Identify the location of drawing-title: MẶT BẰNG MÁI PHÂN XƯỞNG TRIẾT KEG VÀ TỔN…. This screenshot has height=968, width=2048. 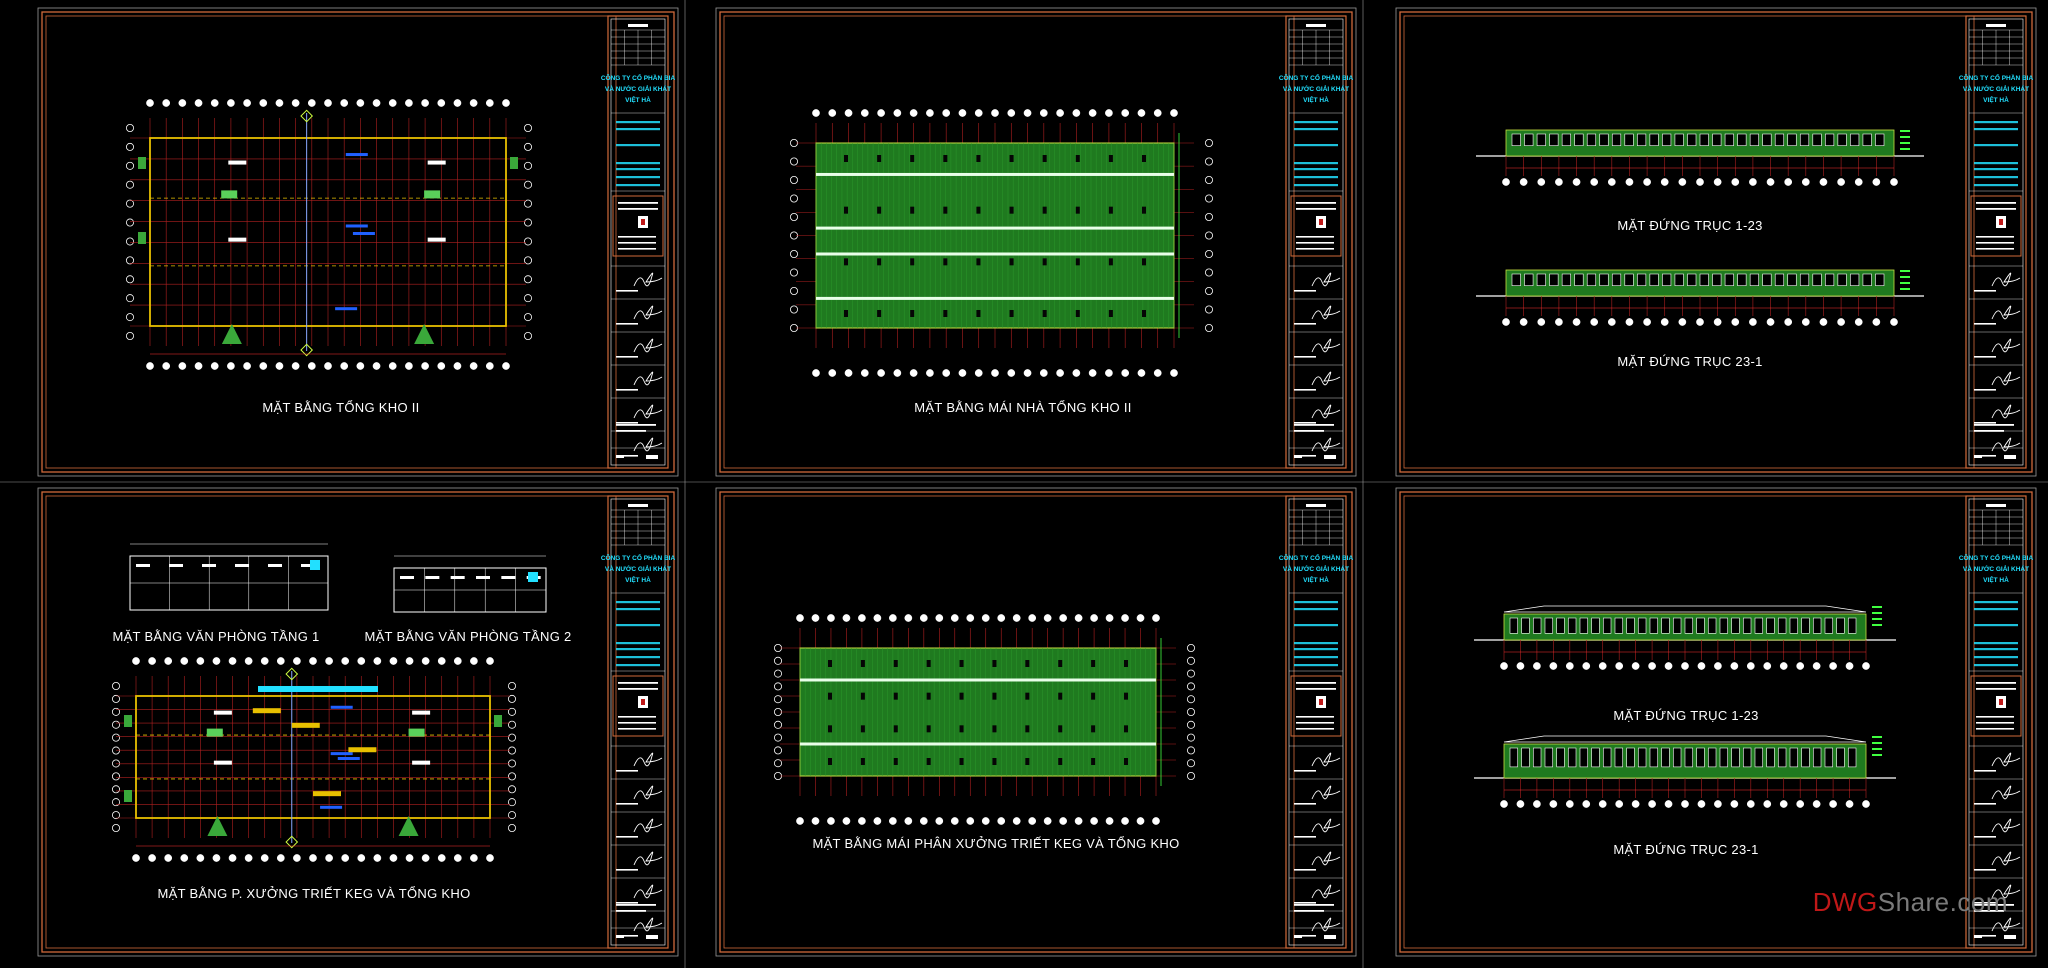
(995, 843).